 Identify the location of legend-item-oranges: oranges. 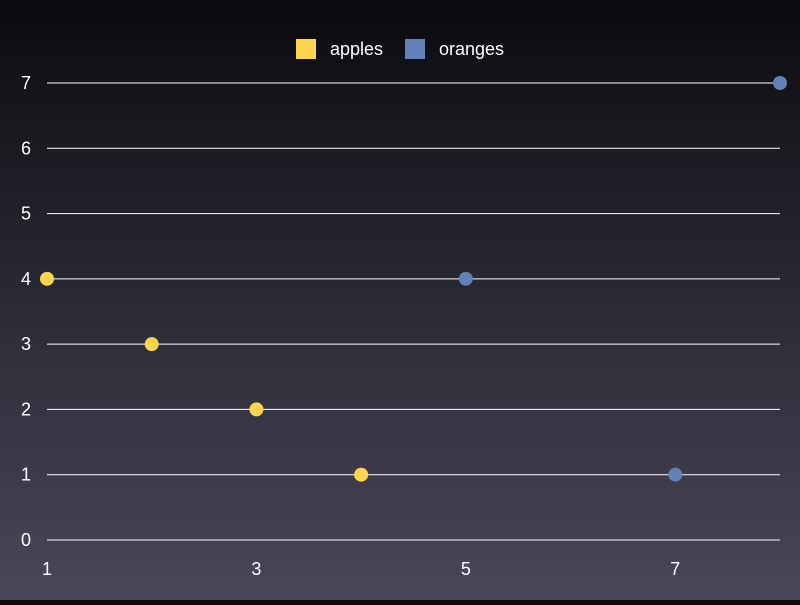
(454, 49).